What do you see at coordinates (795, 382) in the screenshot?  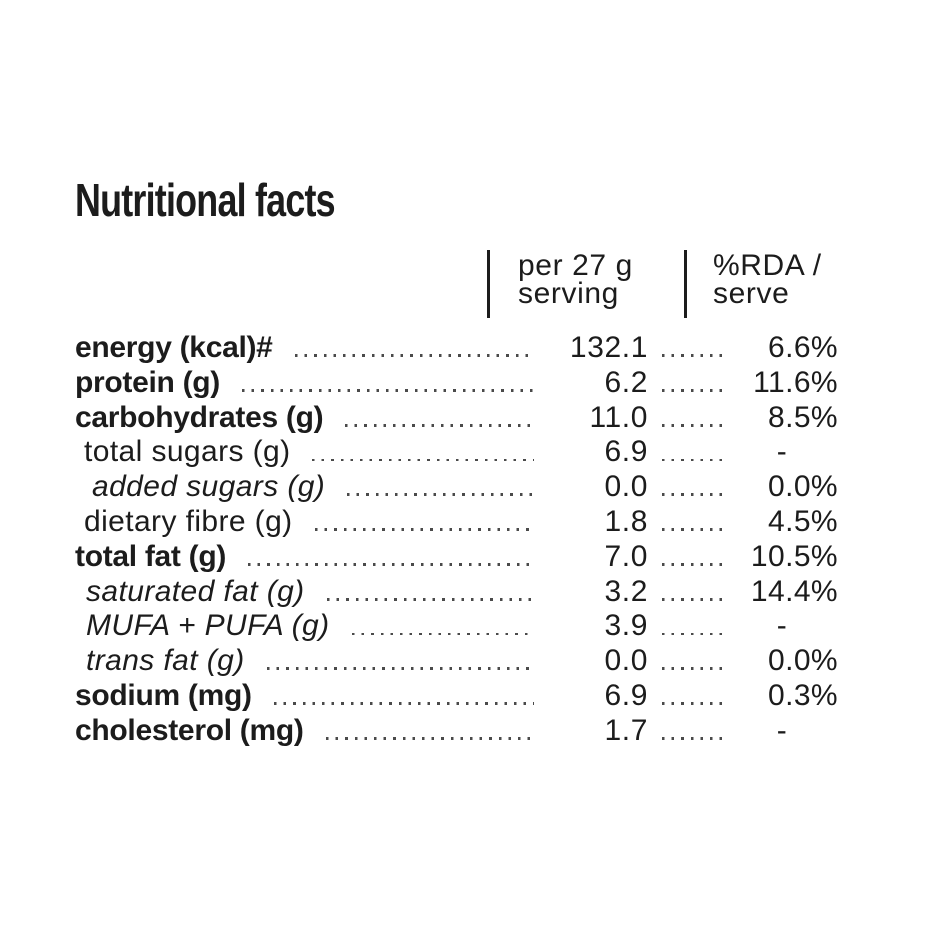 I see `nutrient-rda: 11.6%` at bounding box center [795, 382].